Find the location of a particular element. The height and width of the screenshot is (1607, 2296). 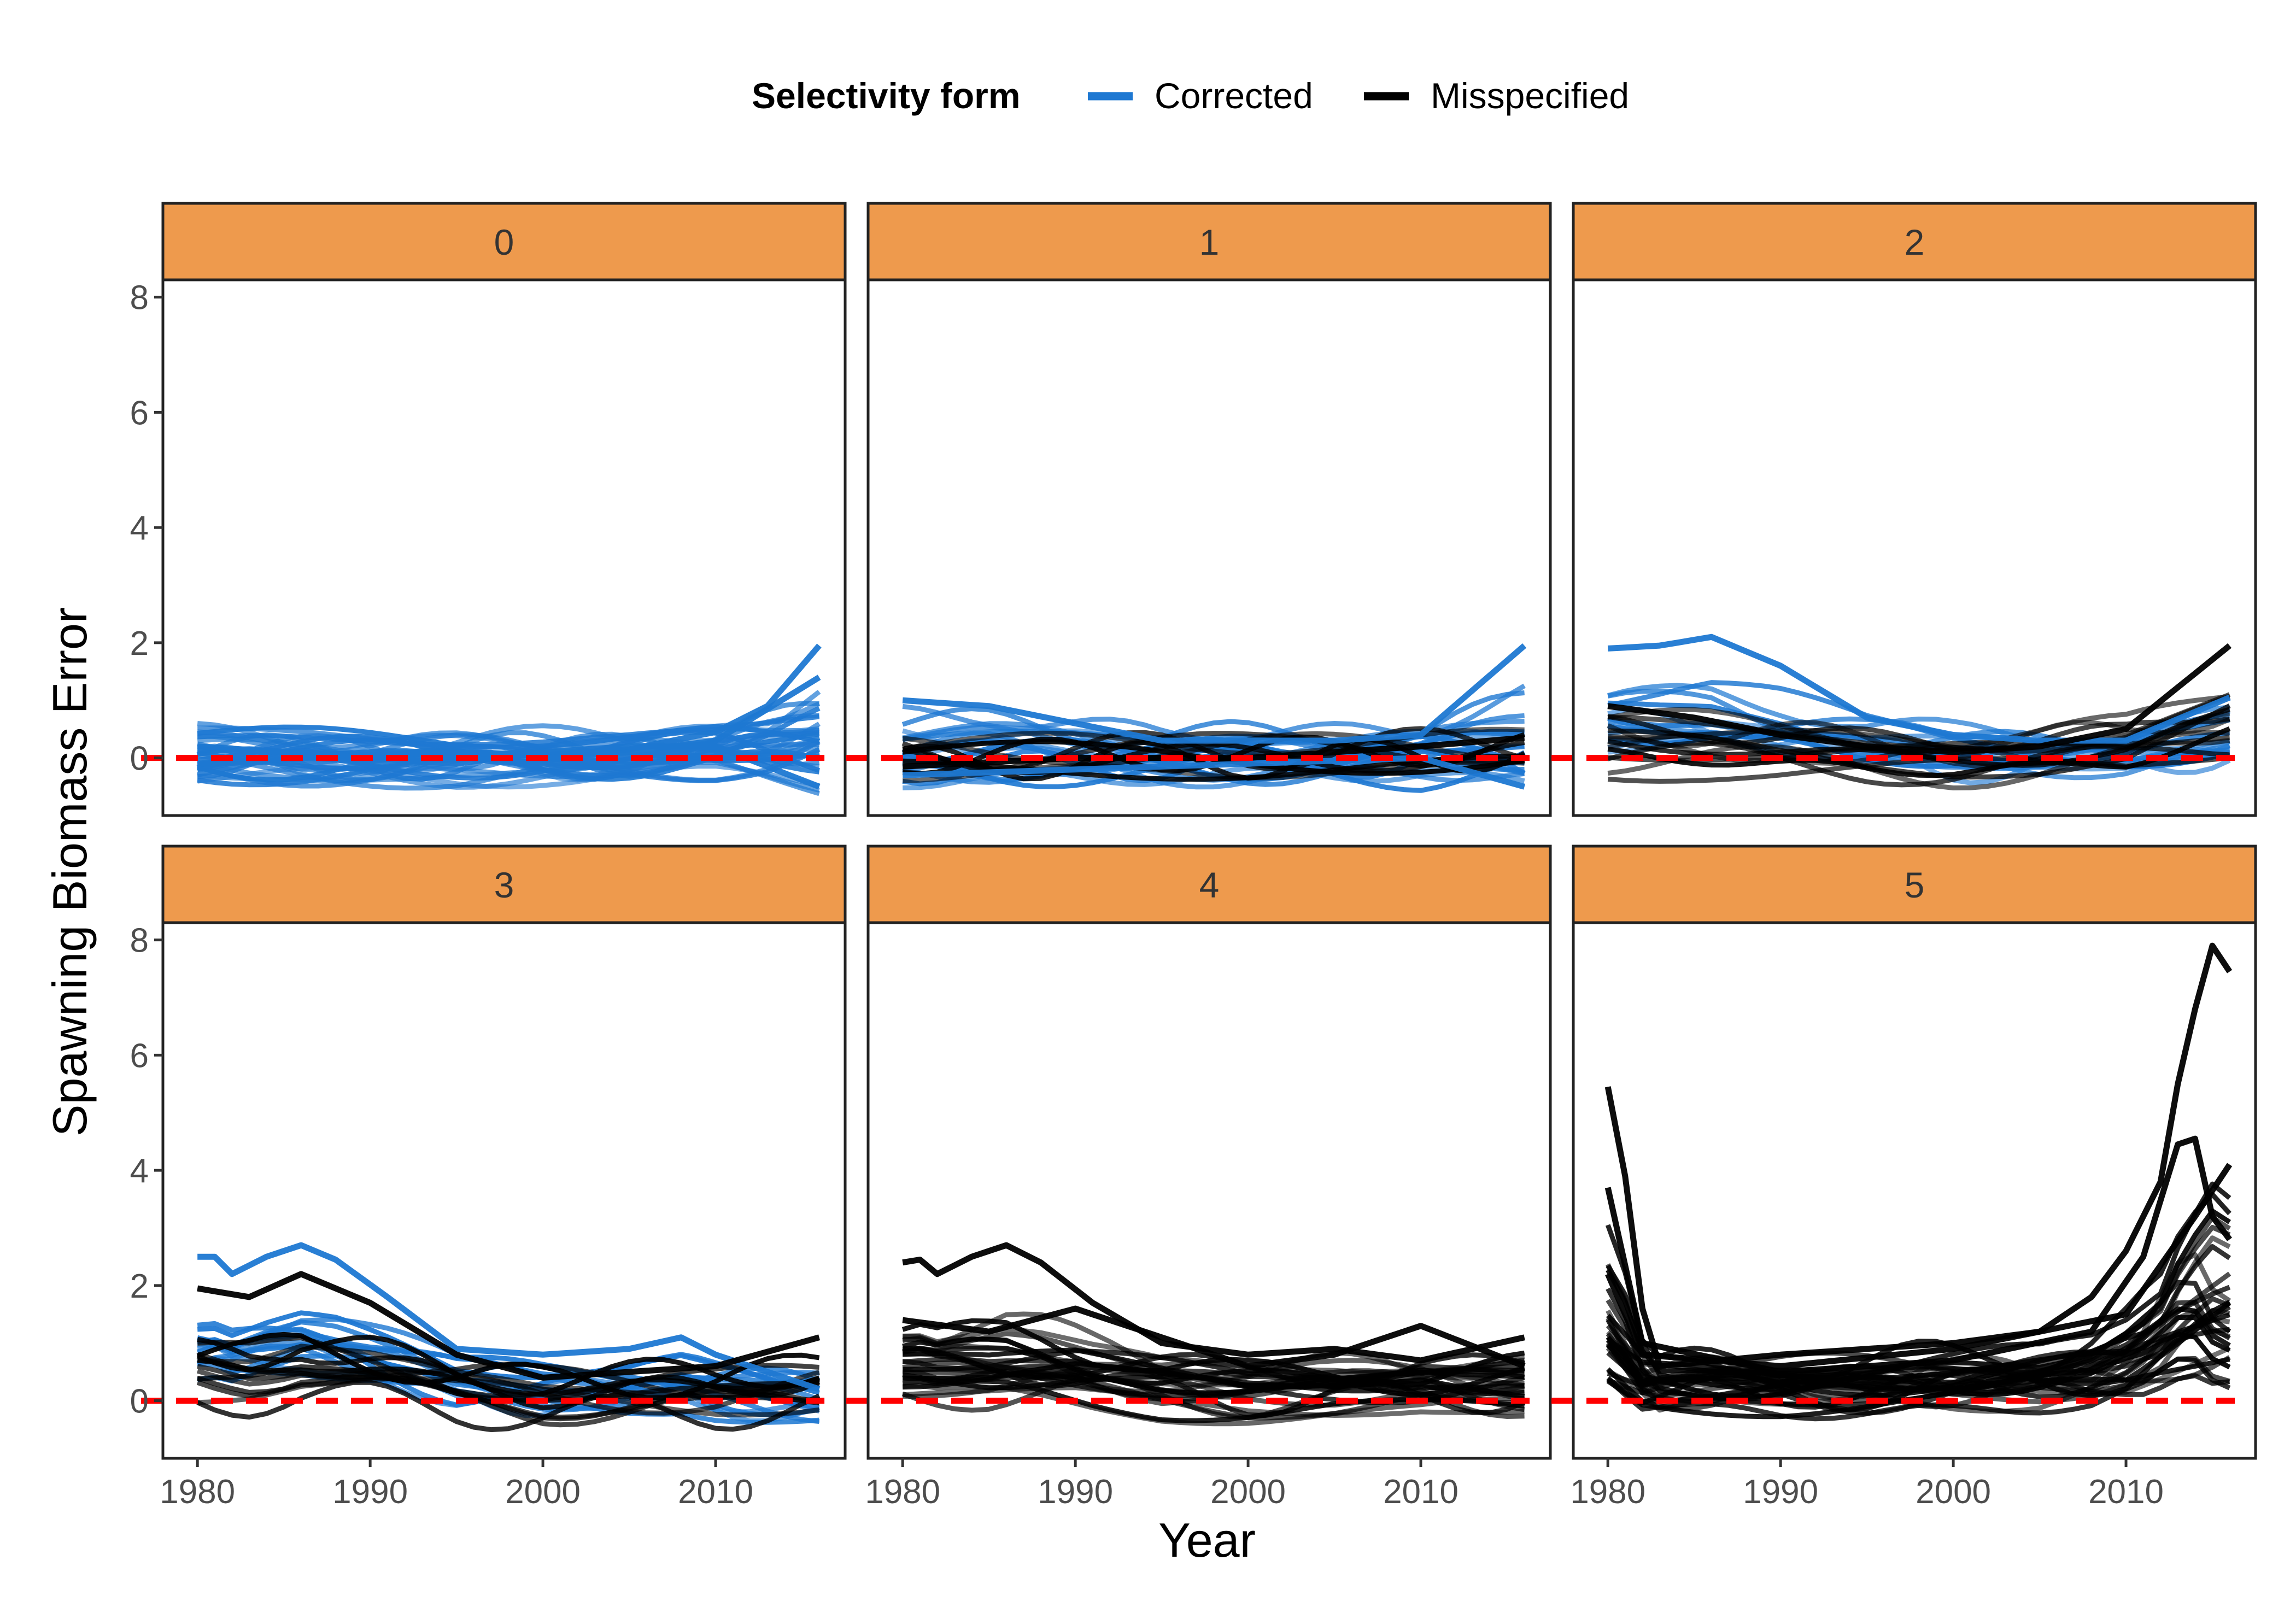

facet-panel-5: 5 1980 1990 2000 2010 is located at coordinates (1904, 1178).